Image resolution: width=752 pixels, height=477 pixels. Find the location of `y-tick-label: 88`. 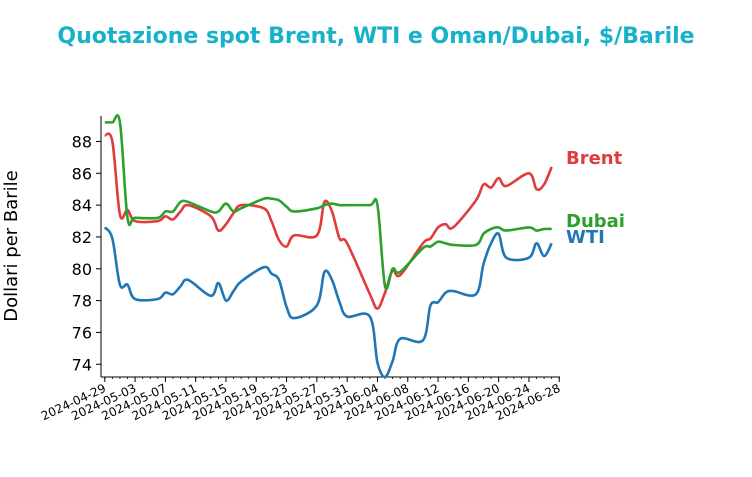

y-tick-label: 88 is located at coordinates (82, 141).